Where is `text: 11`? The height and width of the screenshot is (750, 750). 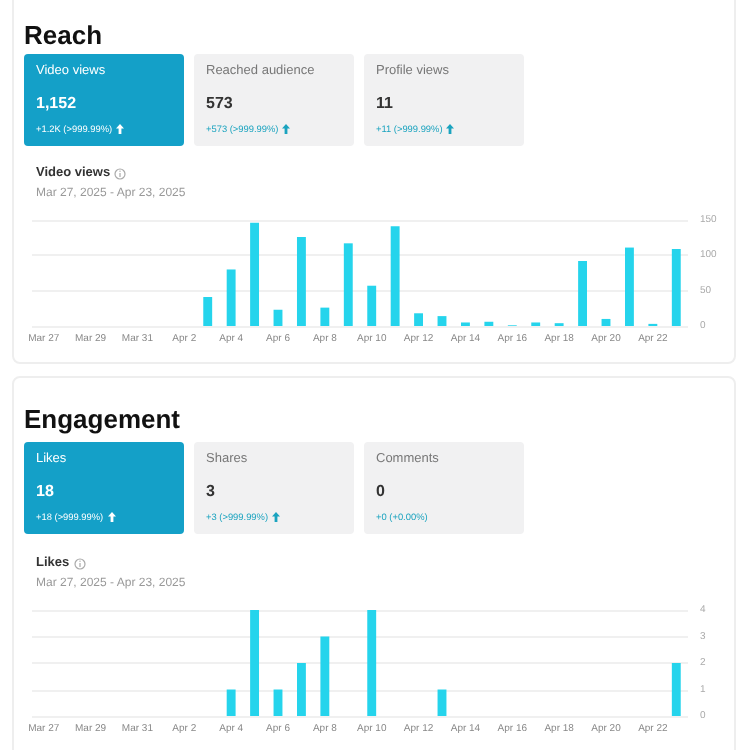
text: 11 is located at coordinates (384, 103).